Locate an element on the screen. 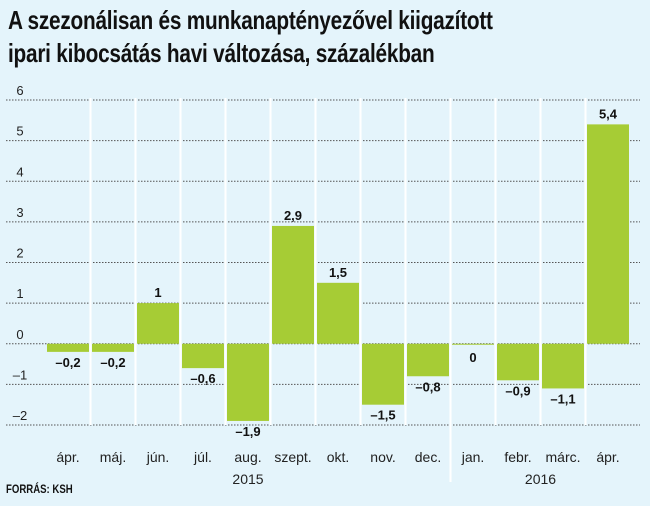 This screenshot has width=650, height=506. x-tick-label: jún. is located at coordinates (158, 457).